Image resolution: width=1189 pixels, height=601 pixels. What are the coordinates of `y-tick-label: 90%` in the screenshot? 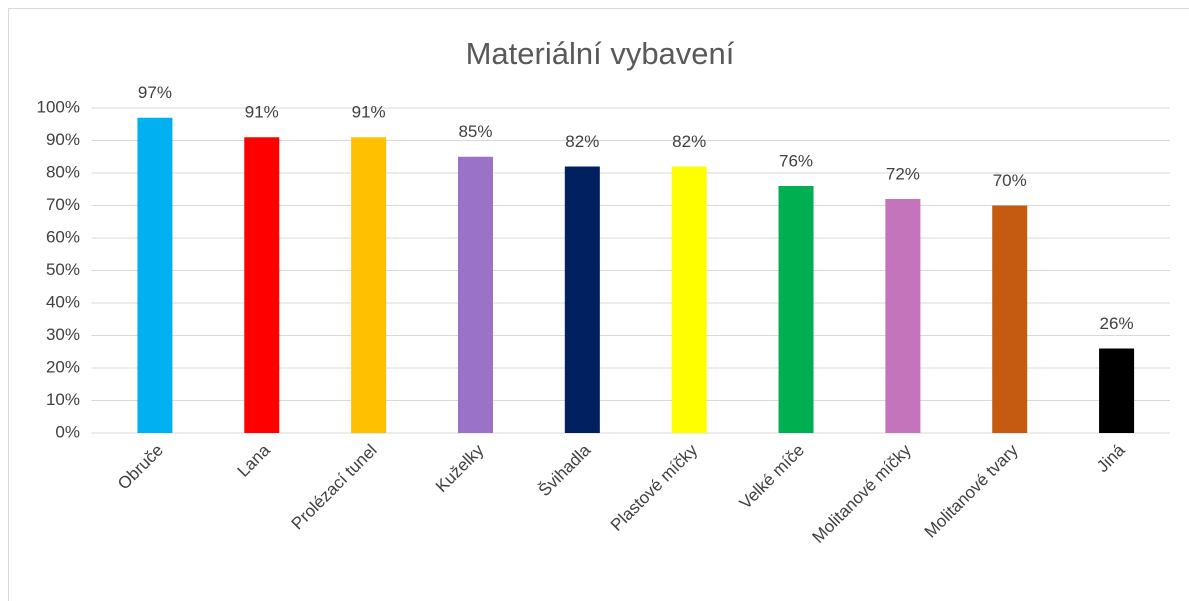 It's located at (63, 139).